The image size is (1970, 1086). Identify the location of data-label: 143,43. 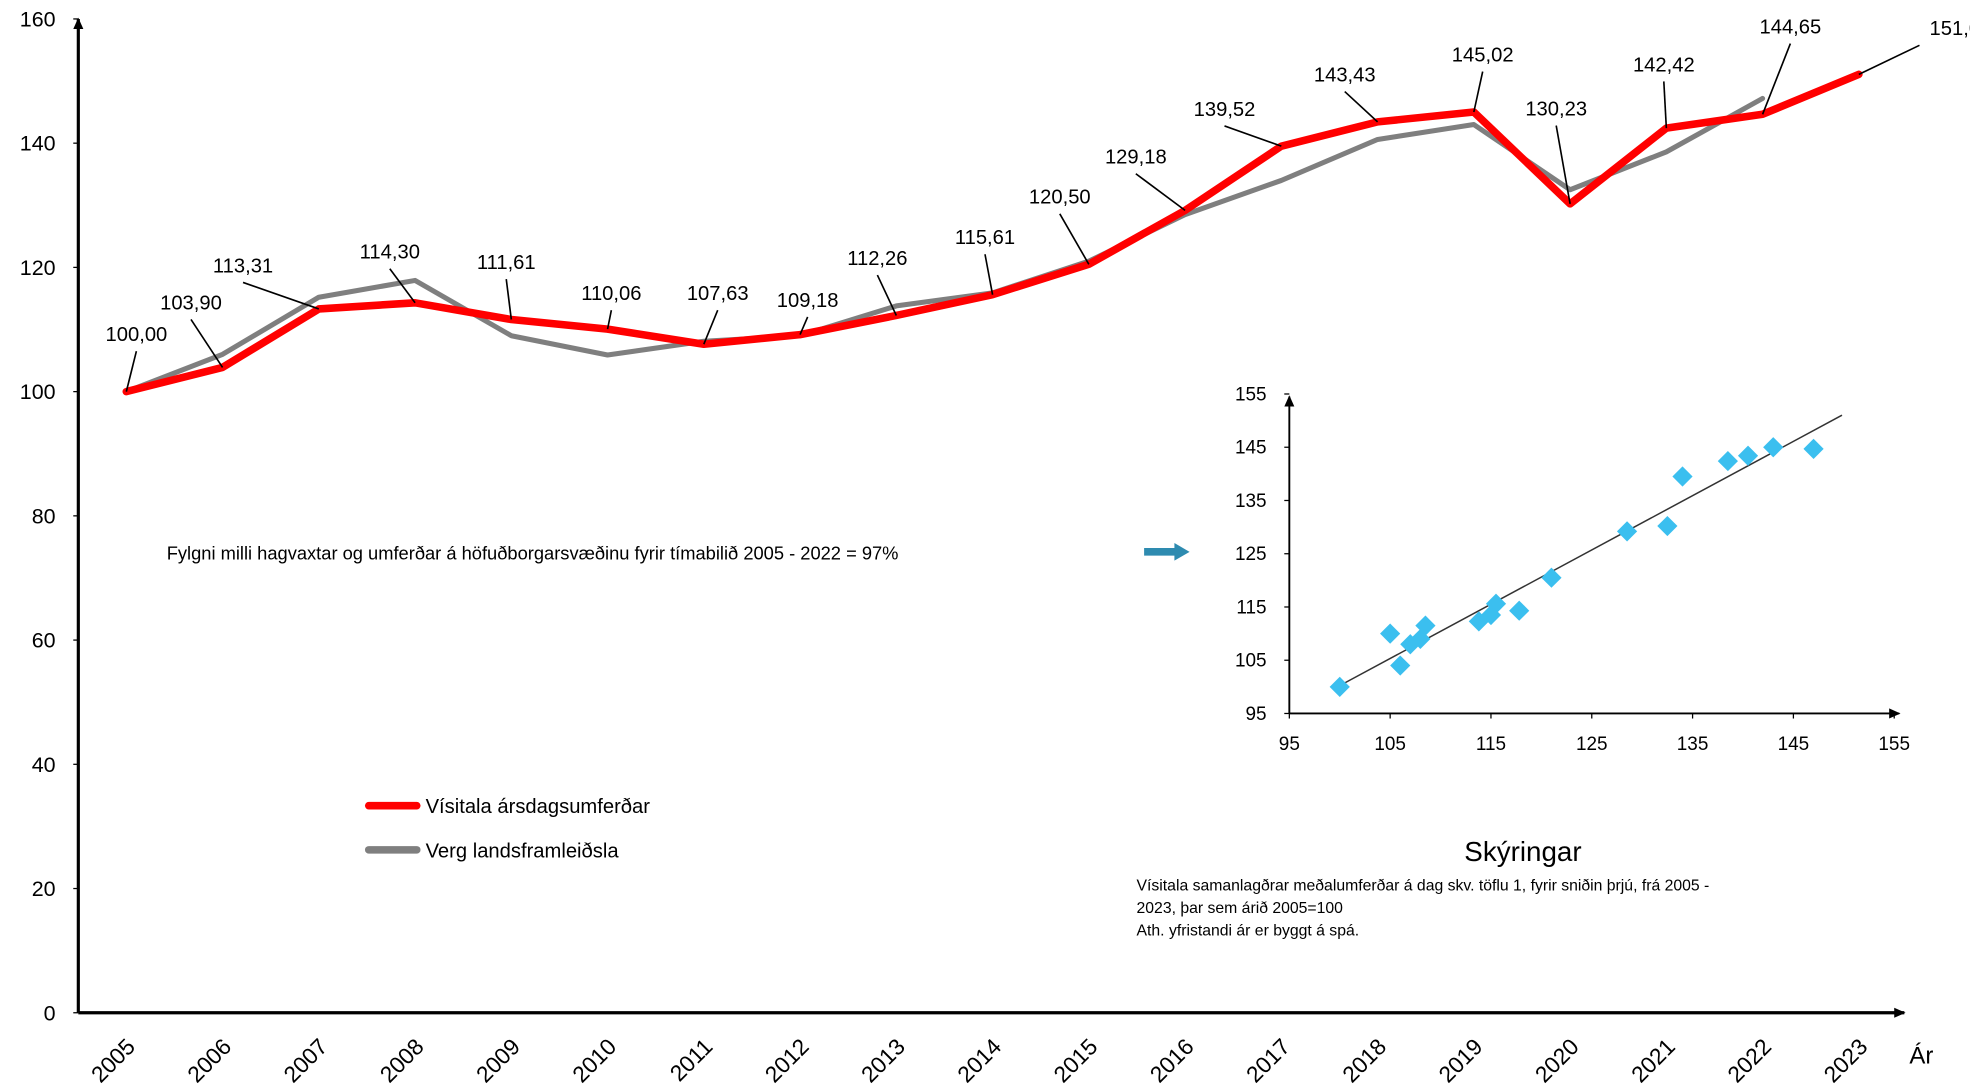
(1345, 75).